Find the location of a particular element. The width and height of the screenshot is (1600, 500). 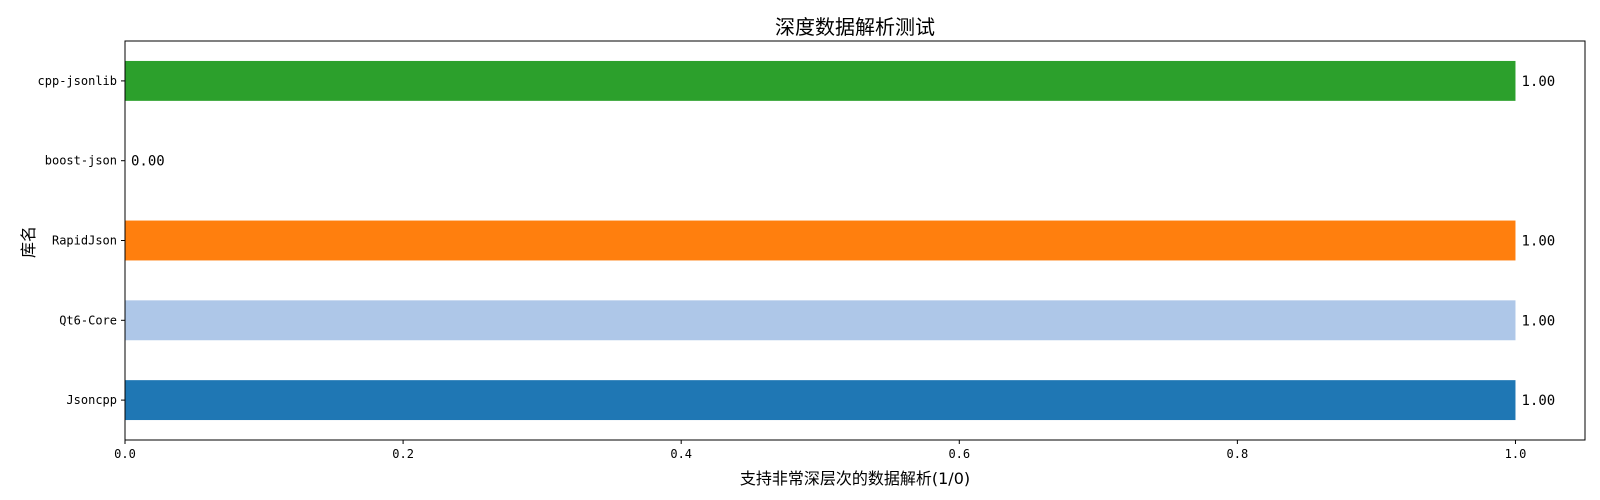

y-tick-label: Jsoncpp is located at coordinates (91, 400).